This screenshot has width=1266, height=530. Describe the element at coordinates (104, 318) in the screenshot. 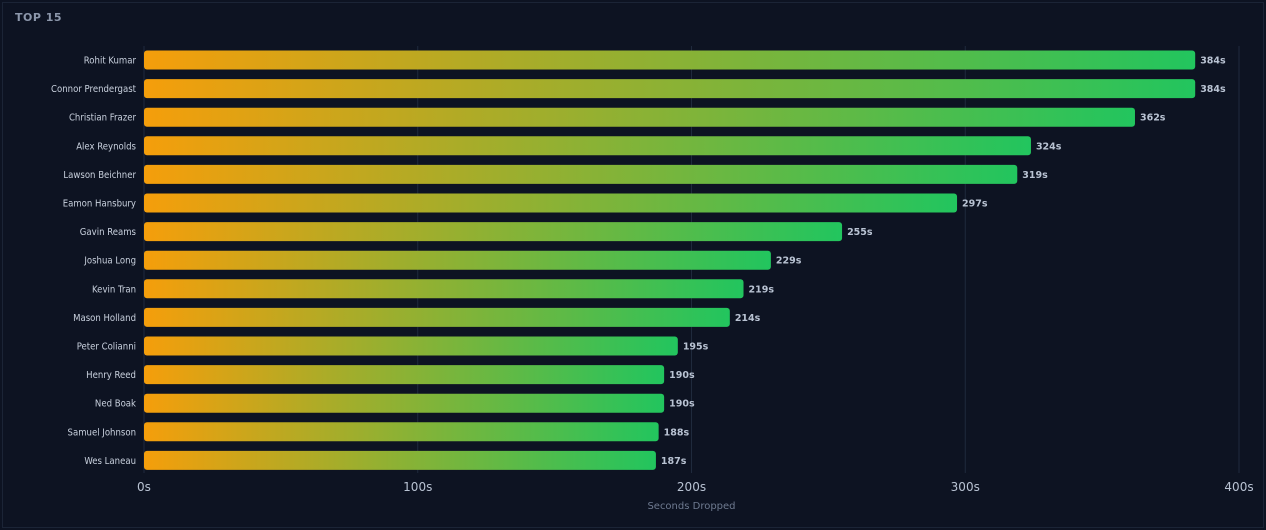

I see `category-label: Mason Holland` at that location.